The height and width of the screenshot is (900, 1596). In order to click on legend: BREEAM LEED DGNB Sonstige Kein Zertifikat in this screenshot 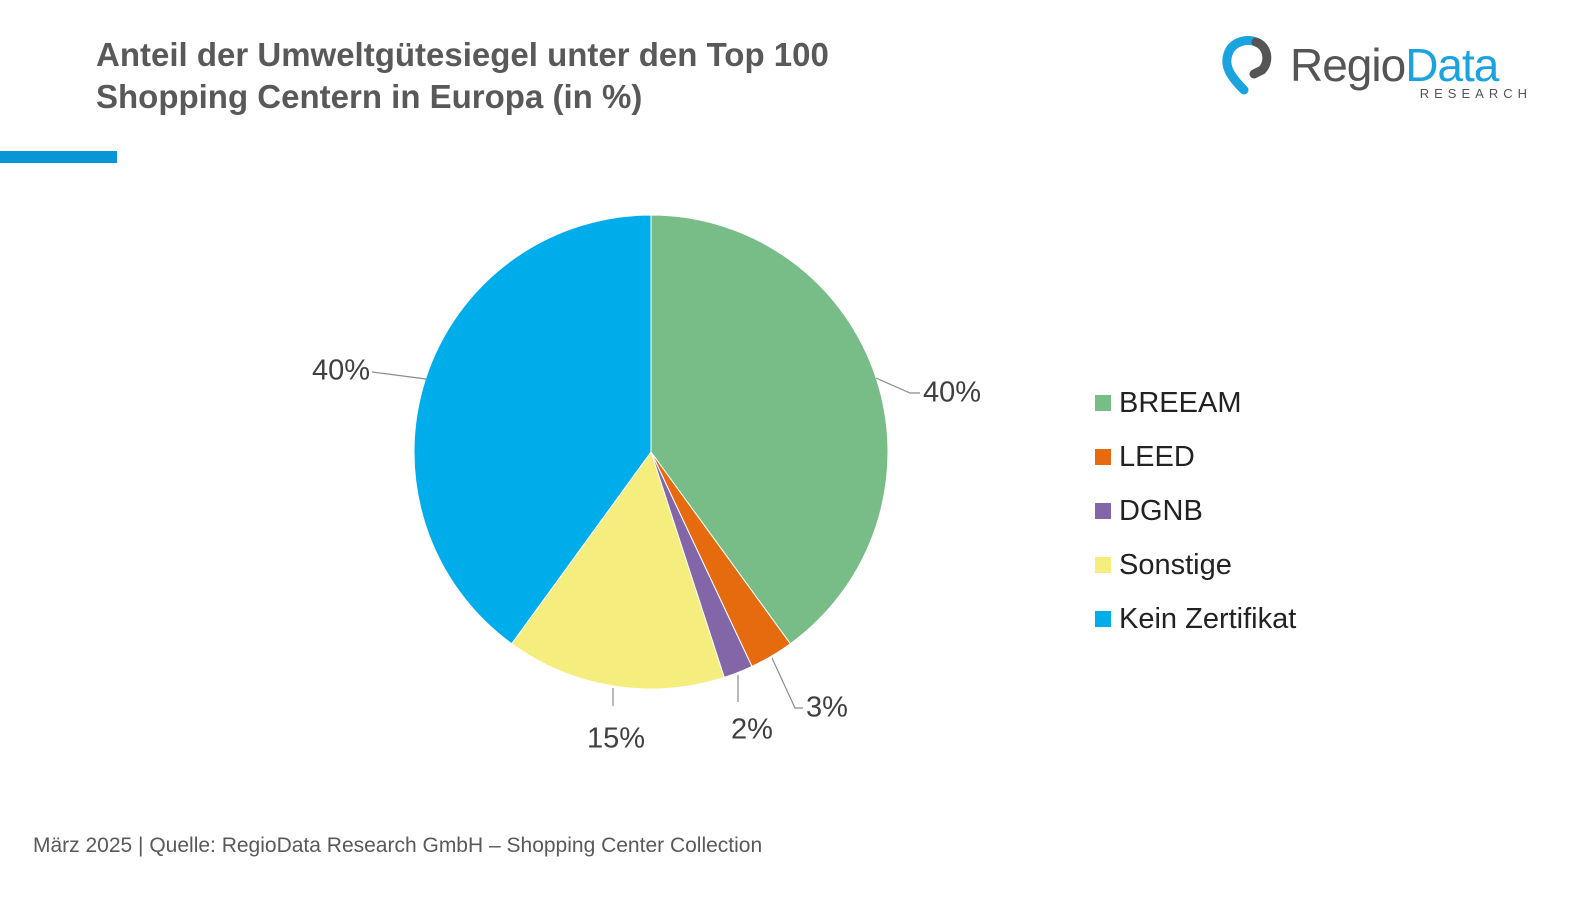, I will do `click(1195, 511)`.